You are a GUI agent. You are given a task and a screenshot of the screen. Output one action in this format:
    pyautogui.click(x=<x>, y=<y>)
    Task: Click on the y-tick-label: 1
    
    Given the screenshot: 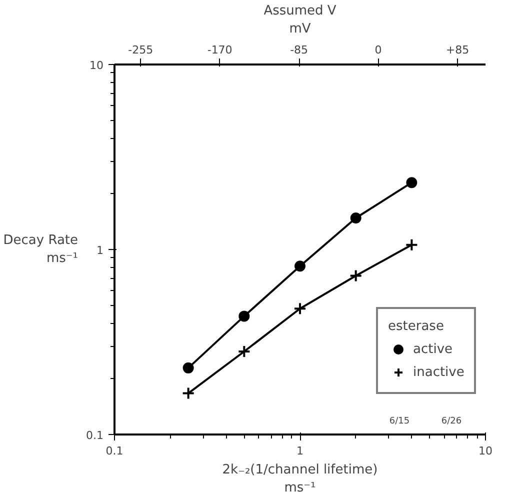 What is the action you would take?
    pyautogui.click(x=100, y=250)
    